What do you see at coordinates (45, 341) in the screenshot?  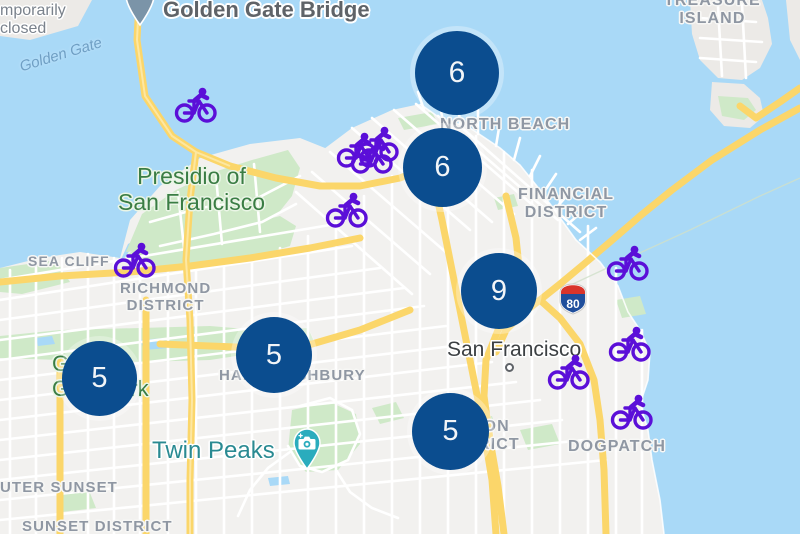 I see `lake-spreckels` at bounding box center [45, 341].